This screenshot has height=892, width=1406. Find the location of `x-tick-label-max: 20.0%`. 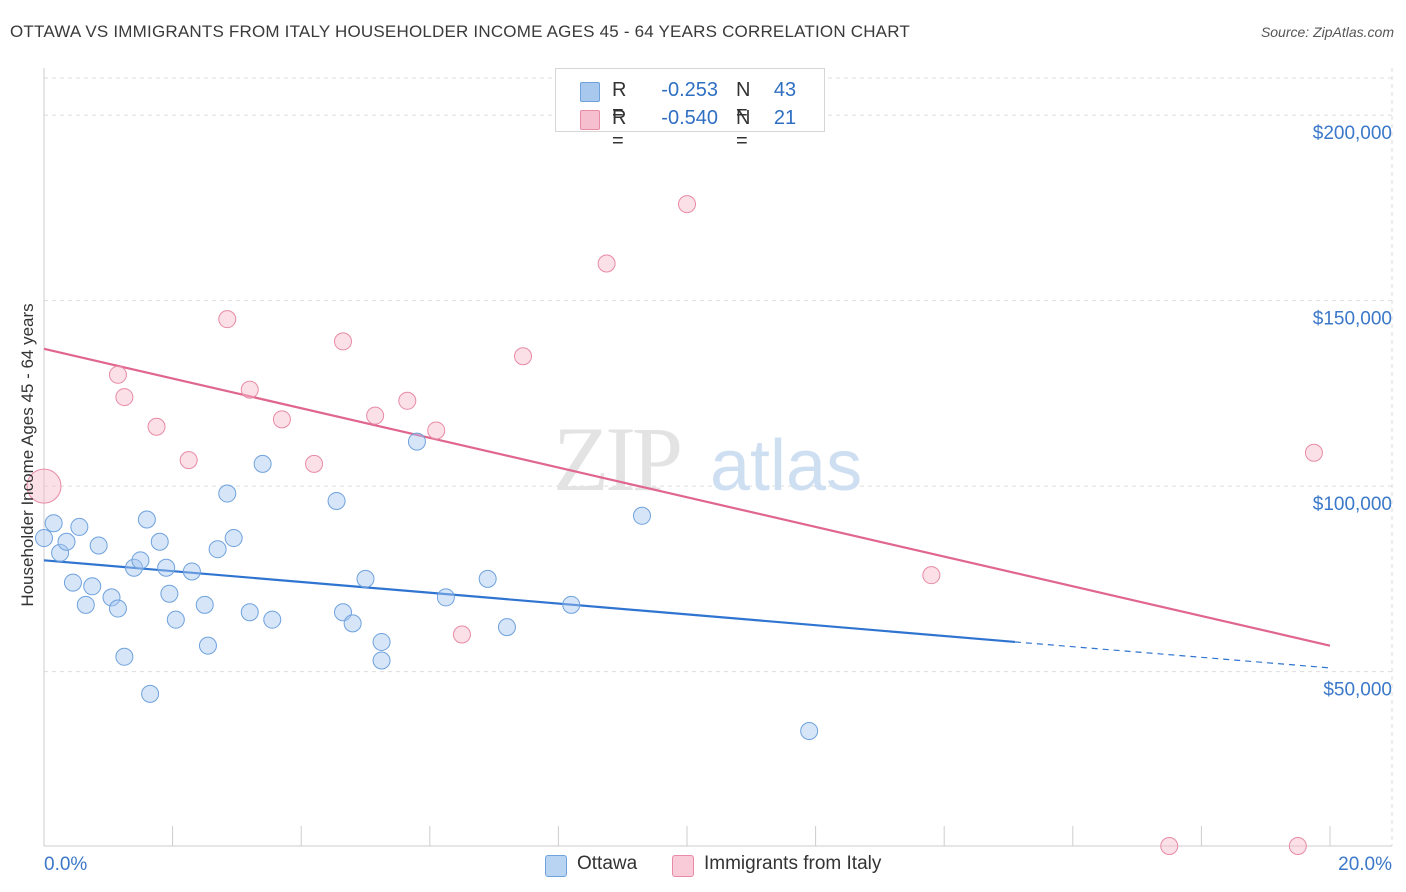

x-tick-label-max: 20.0% is located at coordinates (1365, 864).